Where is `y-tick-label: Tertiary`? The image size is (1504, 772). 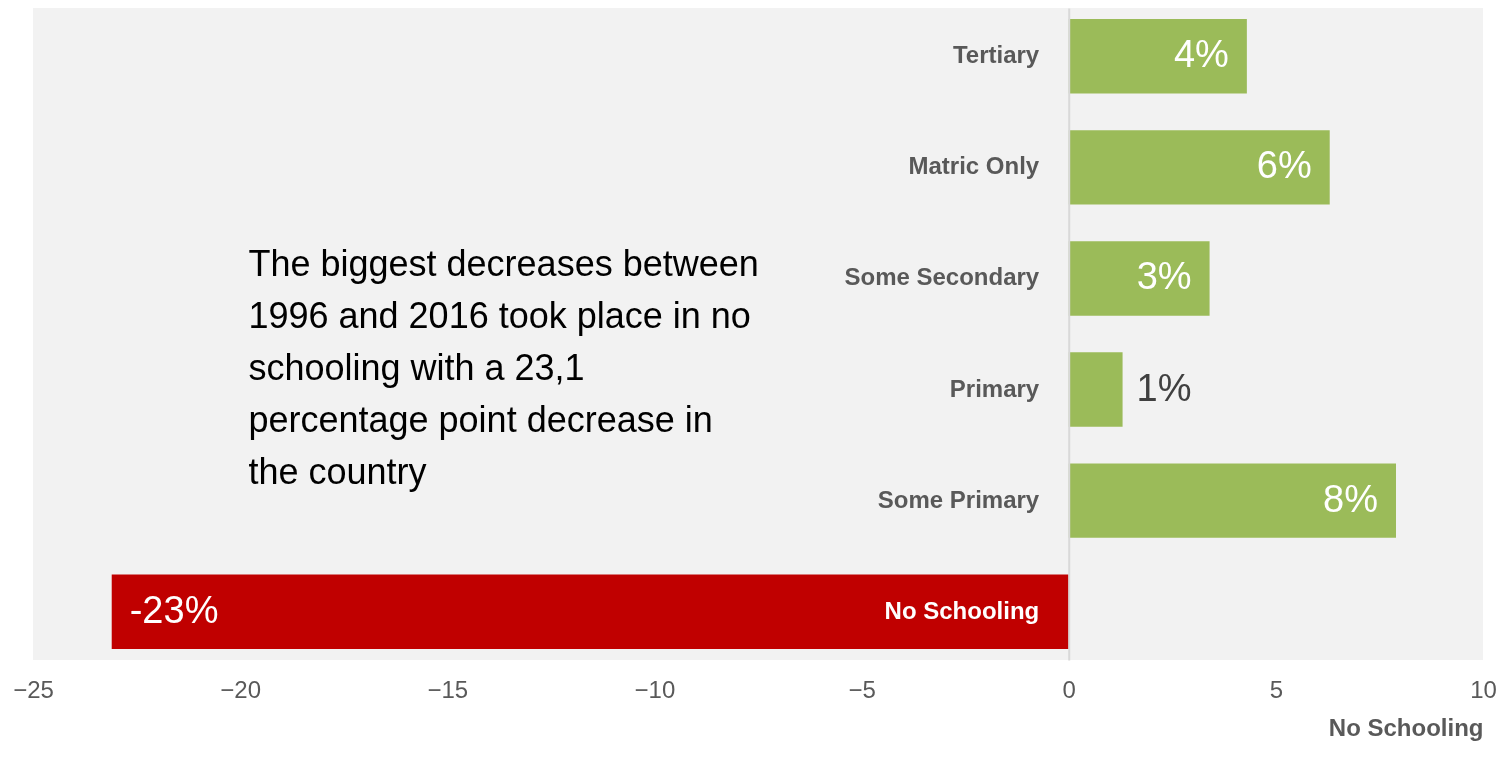 y-tick-label: Tertiary is located at coordinates (996, 55).